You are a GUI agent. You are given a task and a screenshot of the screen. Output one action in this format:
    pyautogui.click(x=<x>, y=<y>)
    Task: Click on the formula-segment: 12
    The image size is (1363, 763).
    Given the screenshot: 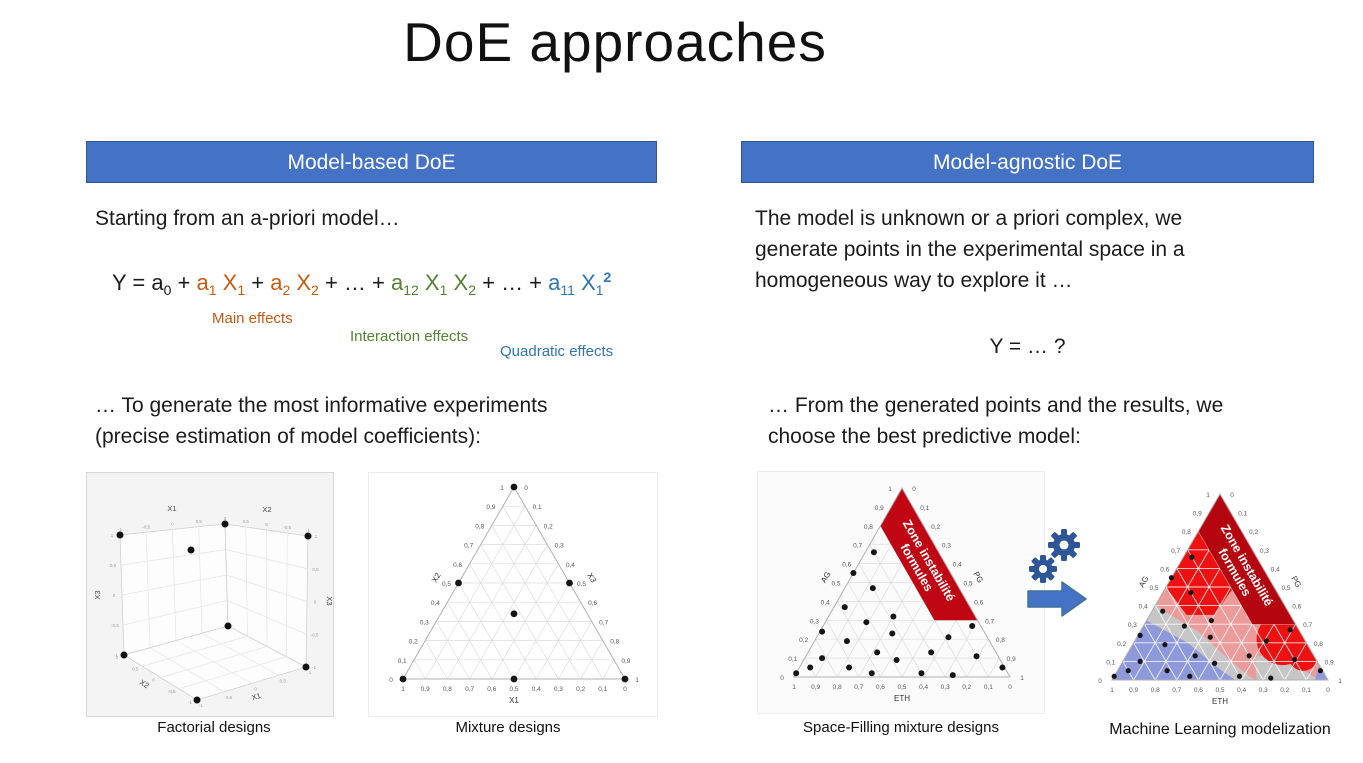 What is the action you would take?
    pyautogui.click(x=411, y=290)
    